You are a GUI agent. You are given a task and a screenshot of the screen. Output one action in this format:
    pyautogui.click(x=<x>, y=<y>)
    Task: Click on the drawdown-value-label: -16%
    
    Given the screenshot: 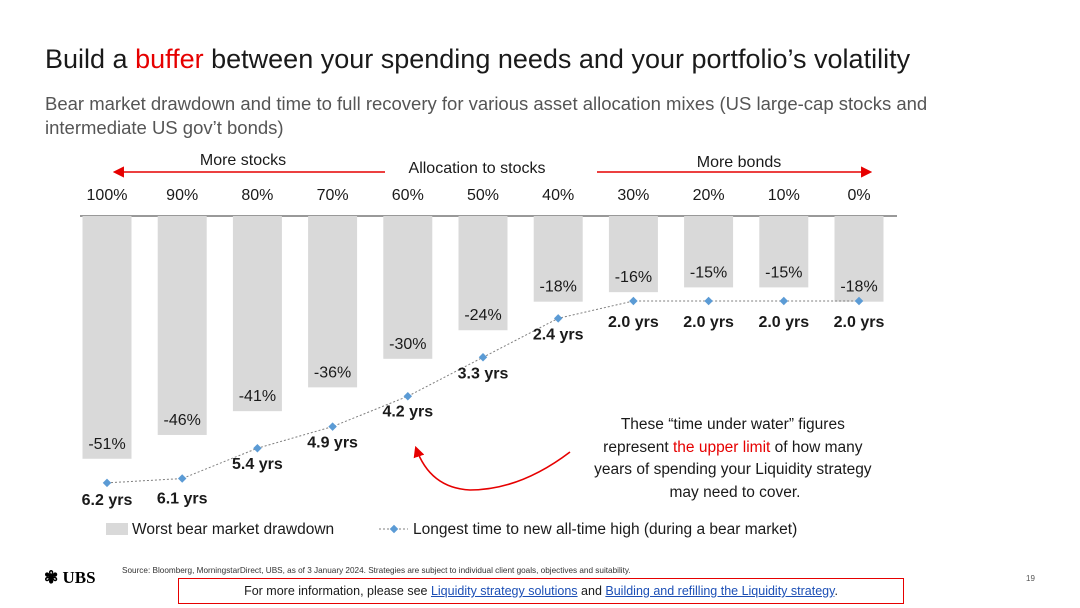 What is the action you would take?
    pyautogui.click(x=633, y=277)
    